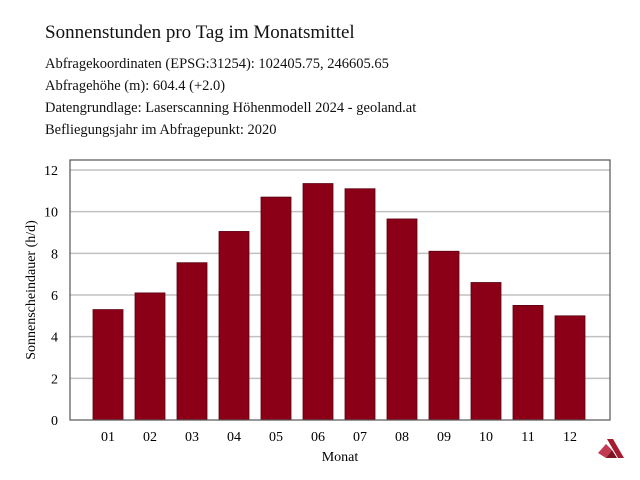 Image resolution: width=640 pixels, height=480 pixels. Describe the element at coordinates (150, 437) in the screenshot. I see `x-tick-label: 02` at that location.